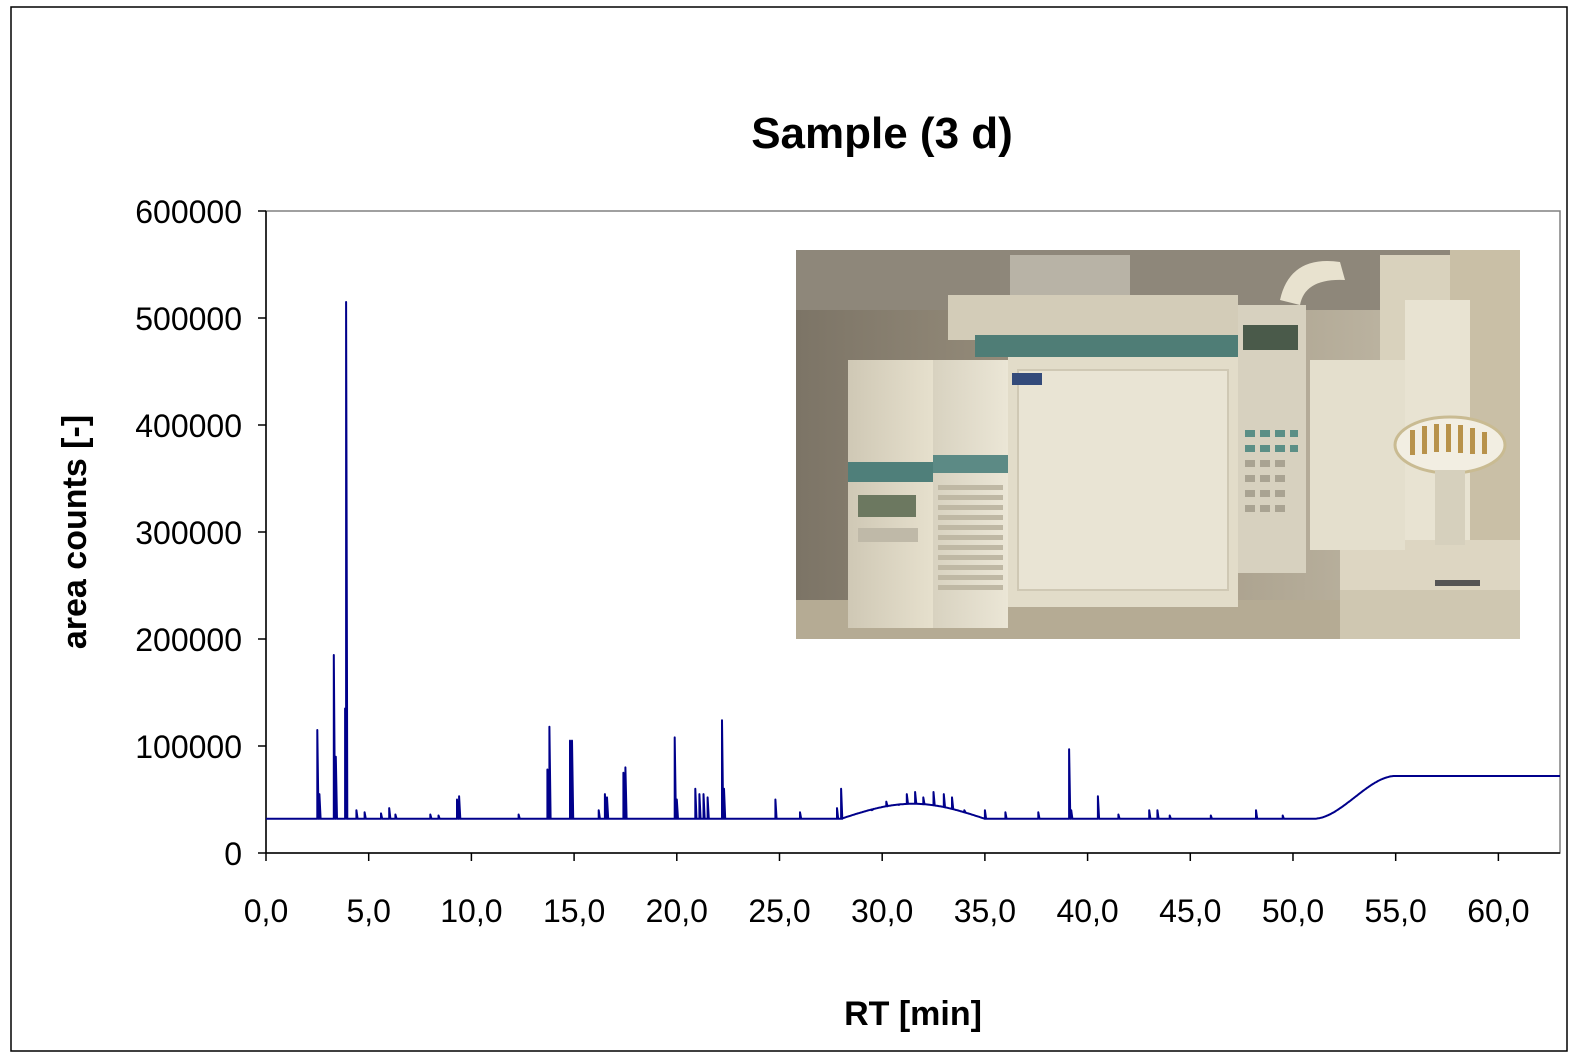 The height and width of the screenshot is (1053, 1570). What do you see at coordinates (188, 747) in the screenshot?
I see `y-tick-label: 100000` at bounding box center [188, 747].